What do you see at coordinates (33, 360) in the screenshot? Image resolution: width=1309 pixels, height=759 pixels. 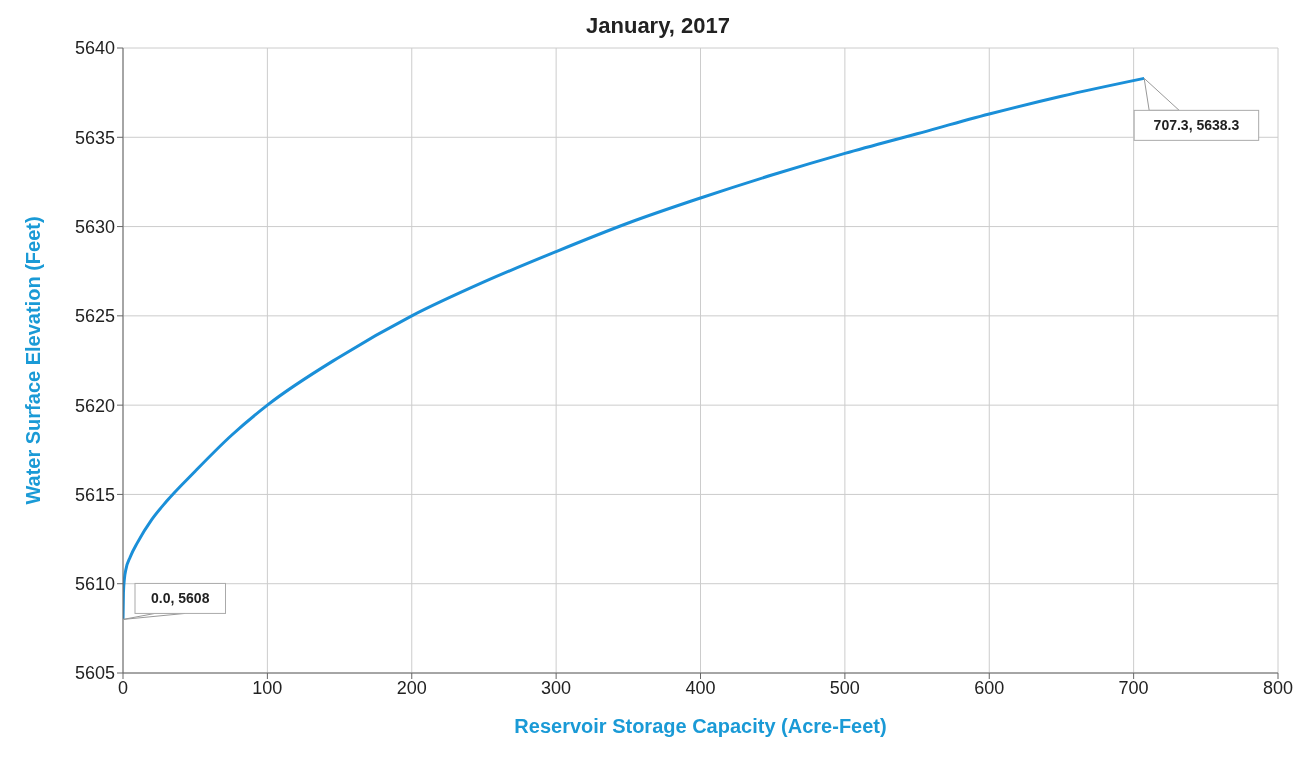 I see `y-axis-title: Water Surface Elevation (Feet)` at bounding box center [33, 360].